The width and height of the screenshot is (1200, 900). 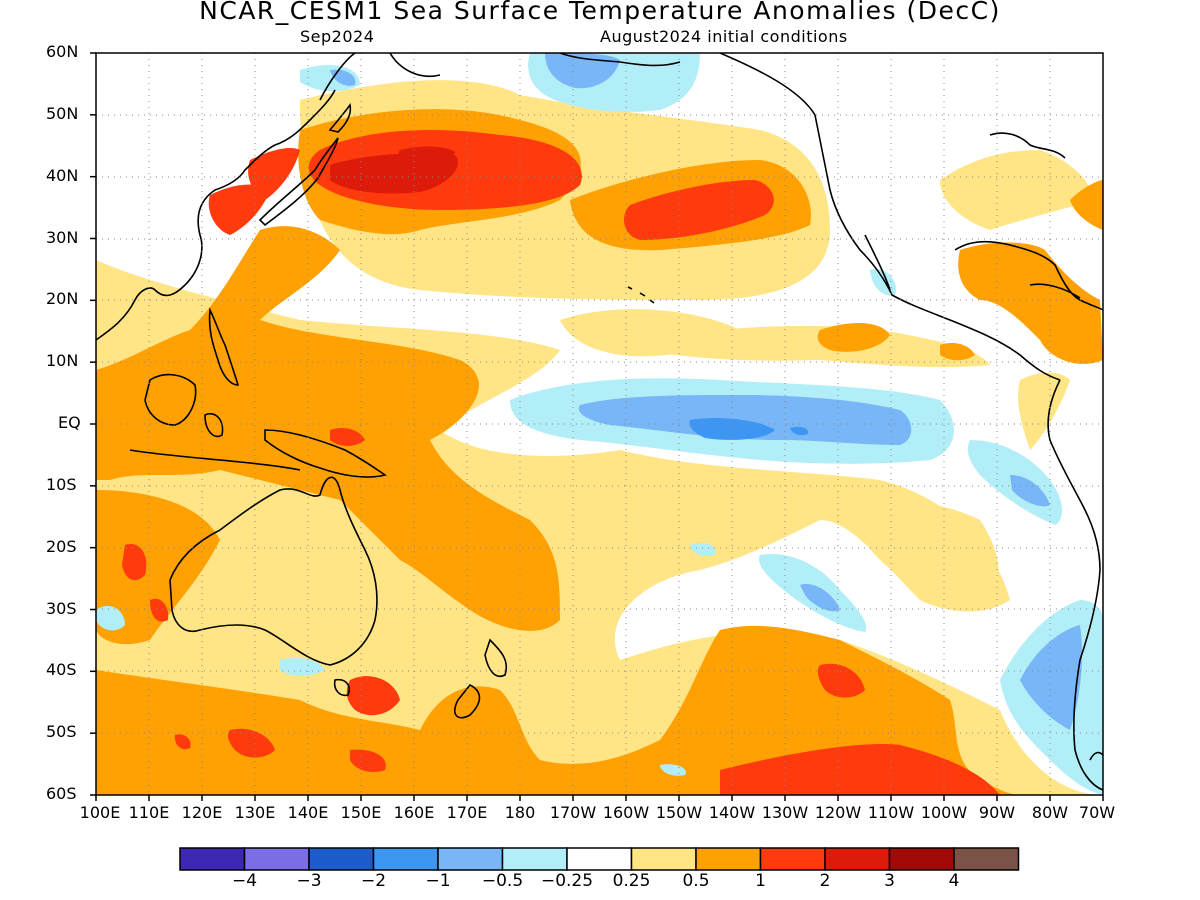 What do you see at coordinates (361, 812) in the screenshot?
I see `longitude-label: 150E` at bounding box center [361, 812].